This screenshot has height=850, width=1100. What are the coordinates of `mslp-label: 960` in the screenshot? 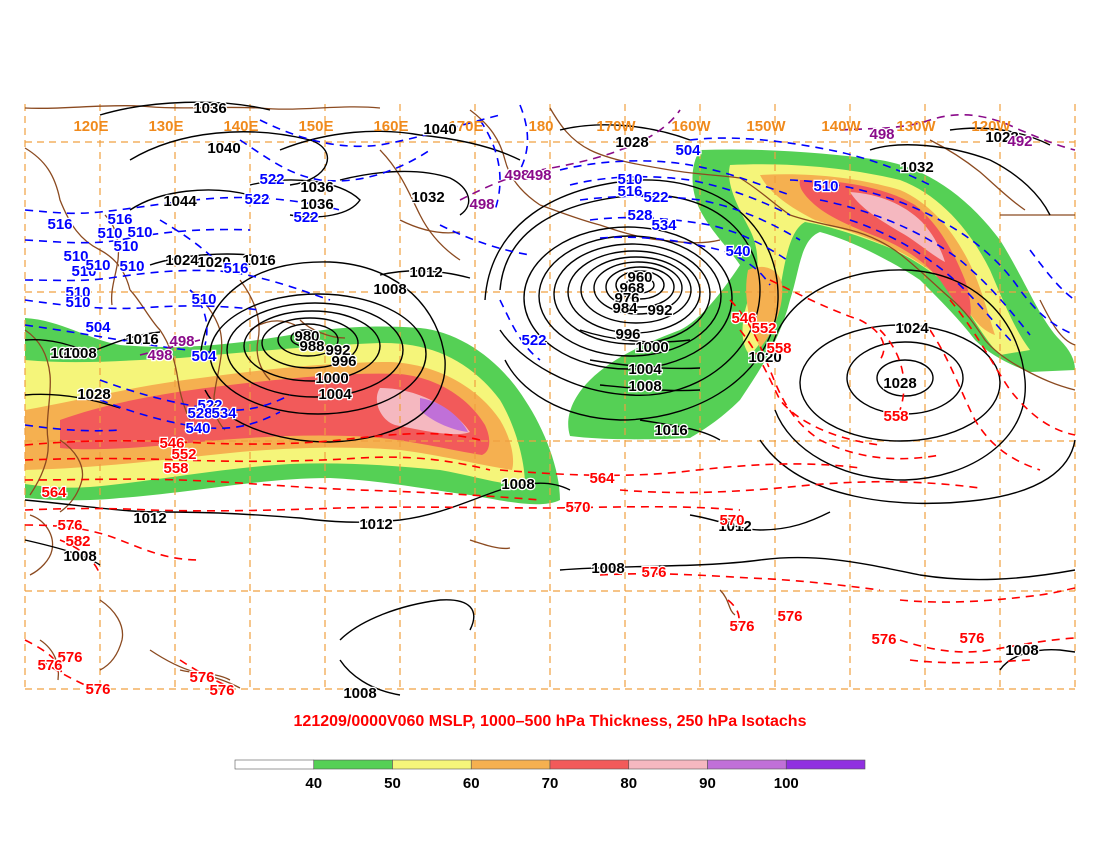 It's located at (639, 277).